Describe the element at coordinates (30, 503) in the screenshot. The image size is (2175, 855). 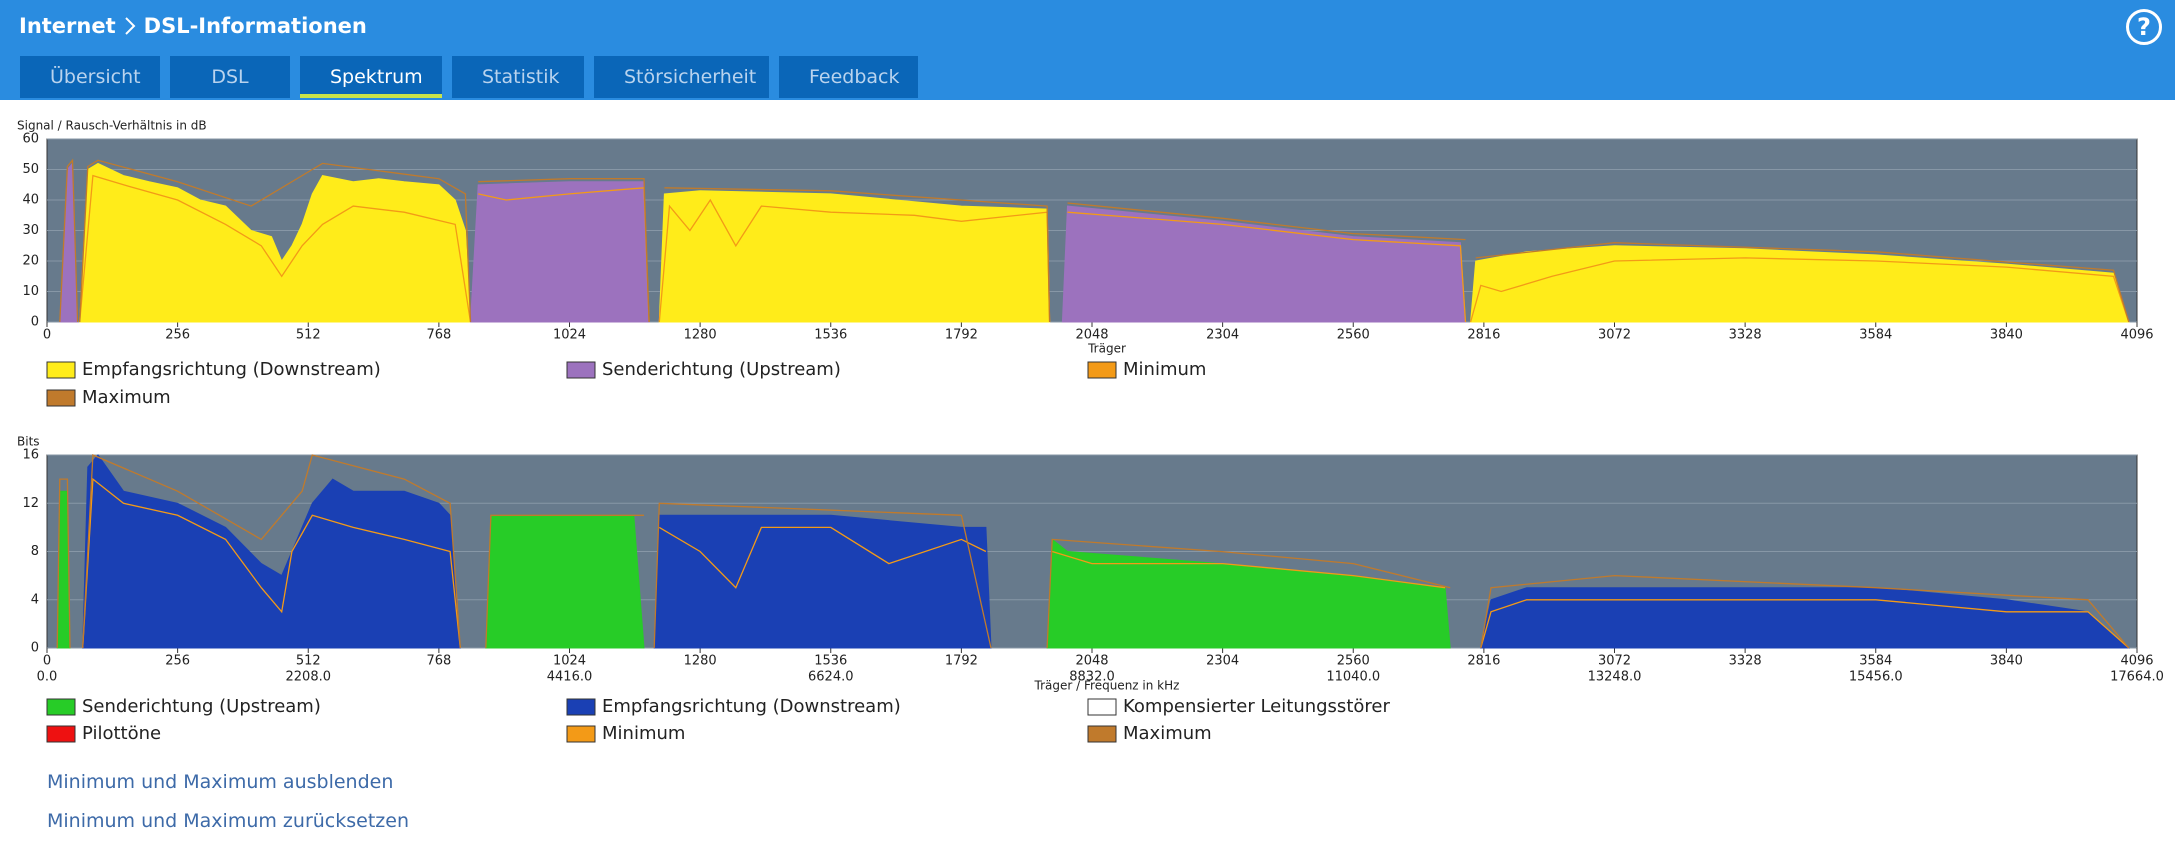
I see `y-tick-label: 12` at that location.